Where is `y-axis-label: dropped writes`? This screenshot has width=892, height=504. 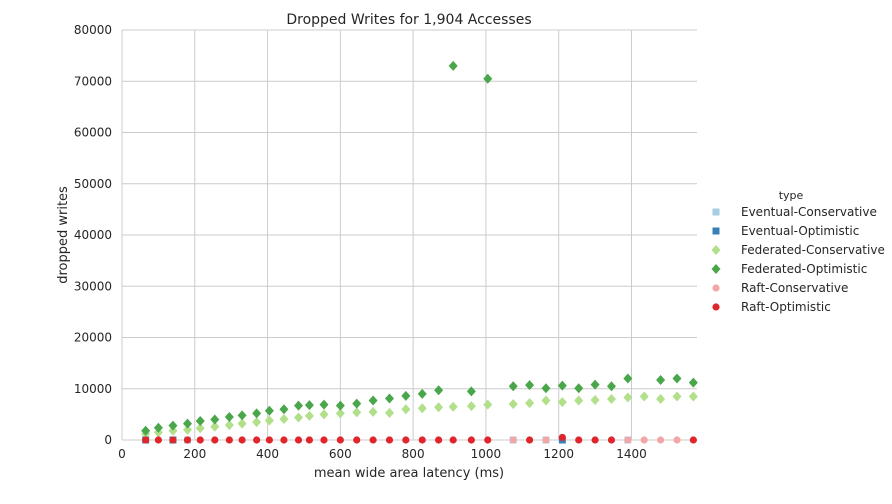
y-axis-label: dropped writes is located at coordinates (63, 235).